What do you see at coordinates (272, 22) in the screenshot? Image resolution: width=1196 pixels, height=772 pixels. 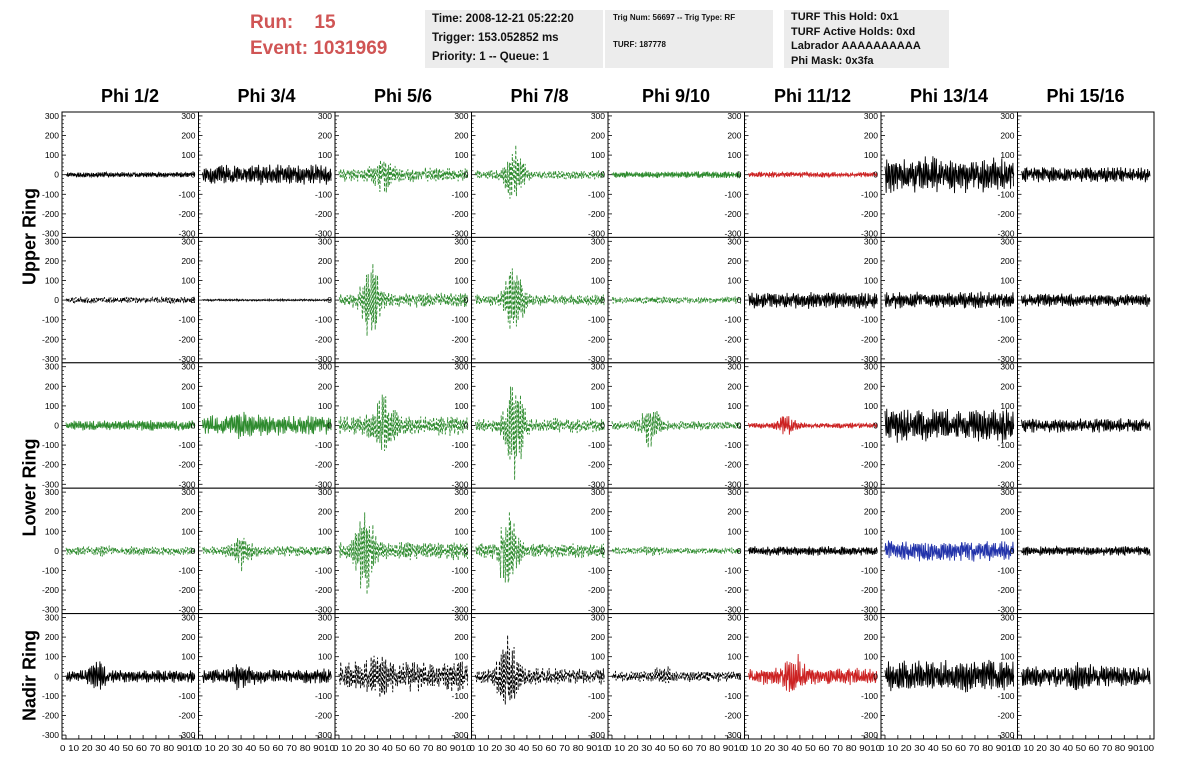 I see `run-label: Run:` at bounding box center [272, 22].